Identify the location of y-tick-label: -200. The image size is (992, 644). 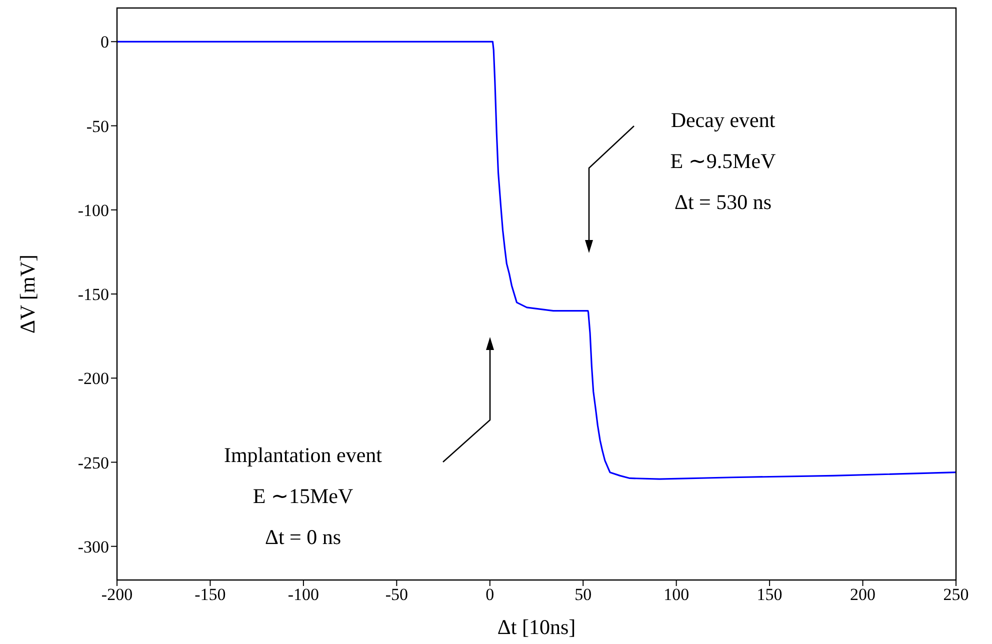
(93, 378).